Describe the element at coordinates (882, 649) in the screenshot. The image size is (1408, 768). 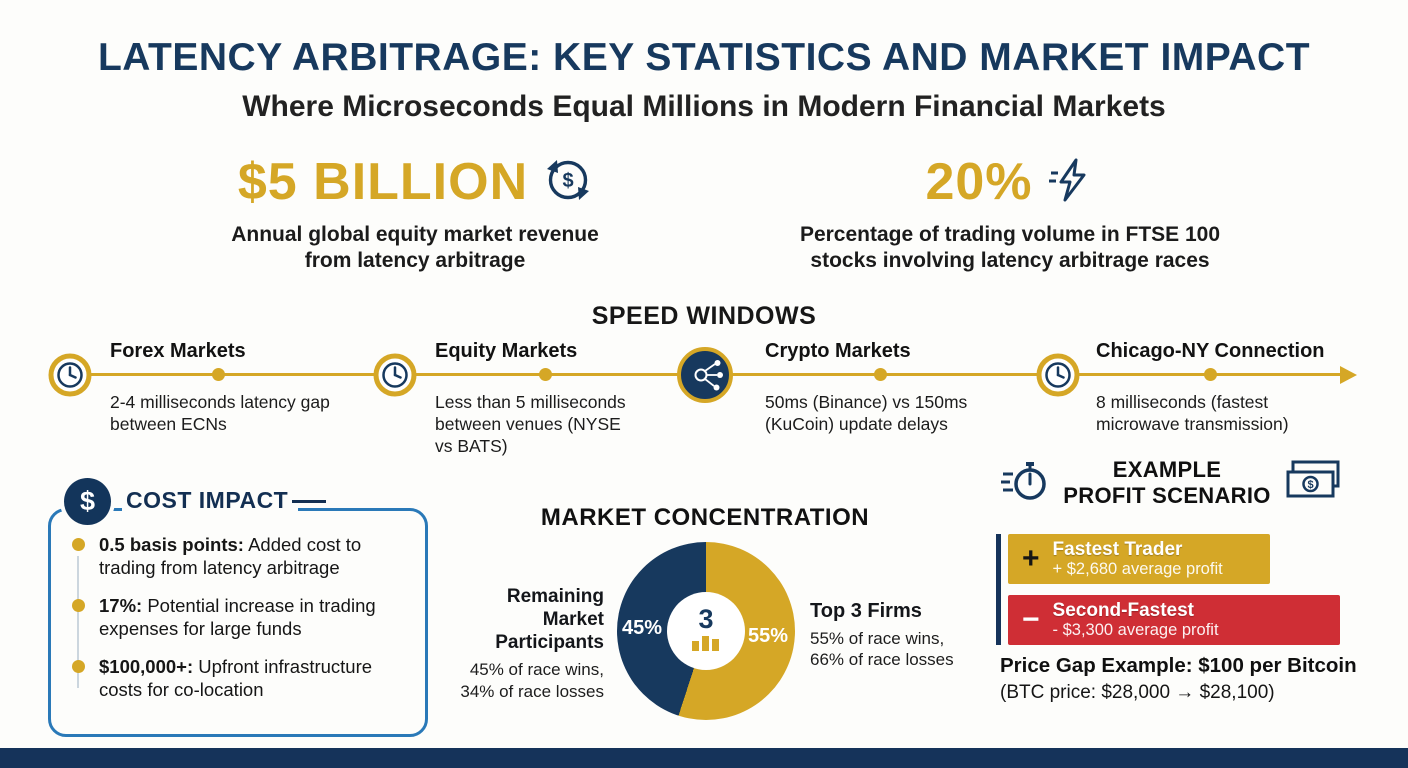
I see `label-detail: 55% of race wins, 66% of race losses` at that location.